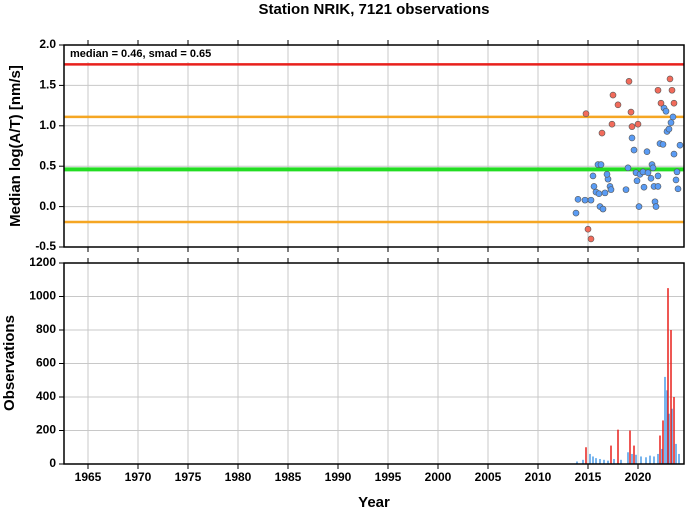  What do you see at coordinates (46, 363) in the screenshot?
I see `y-tick-label: 600` at bounding box center [46, 363].